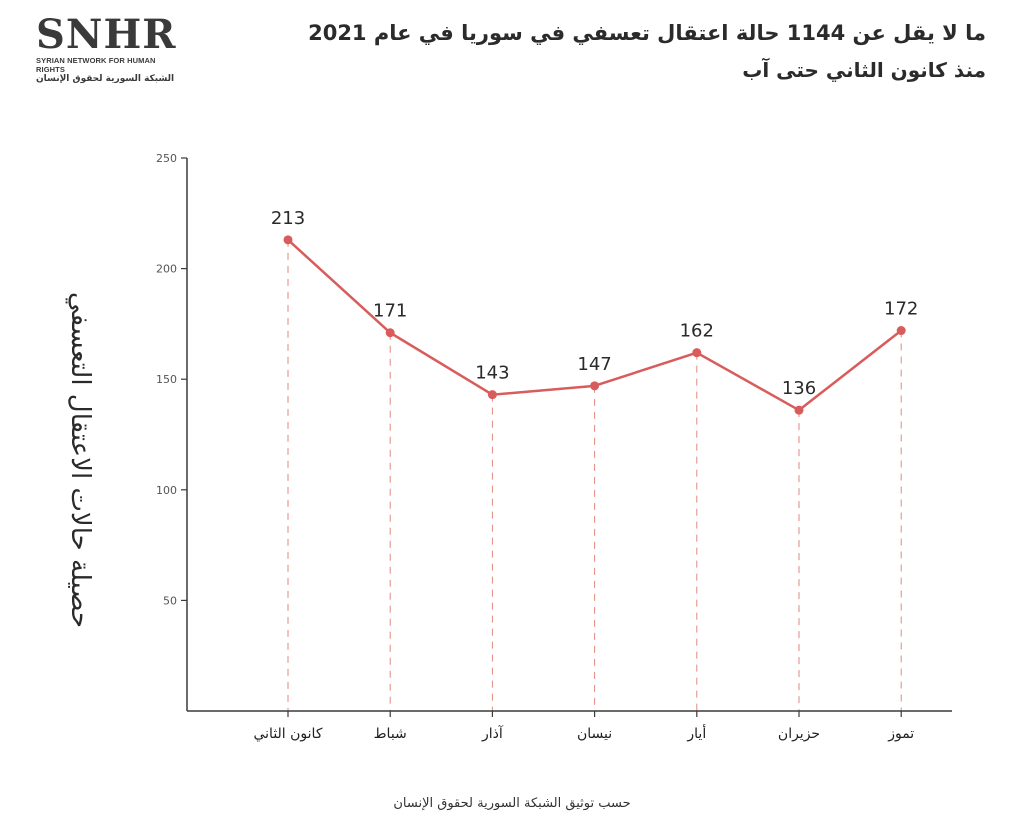  What do you see at coordinates (864, 70) in the screenshot?
I see `chart-title-line2: منذ كانون الثاني حتى آب` at bounding box center [864, 70].